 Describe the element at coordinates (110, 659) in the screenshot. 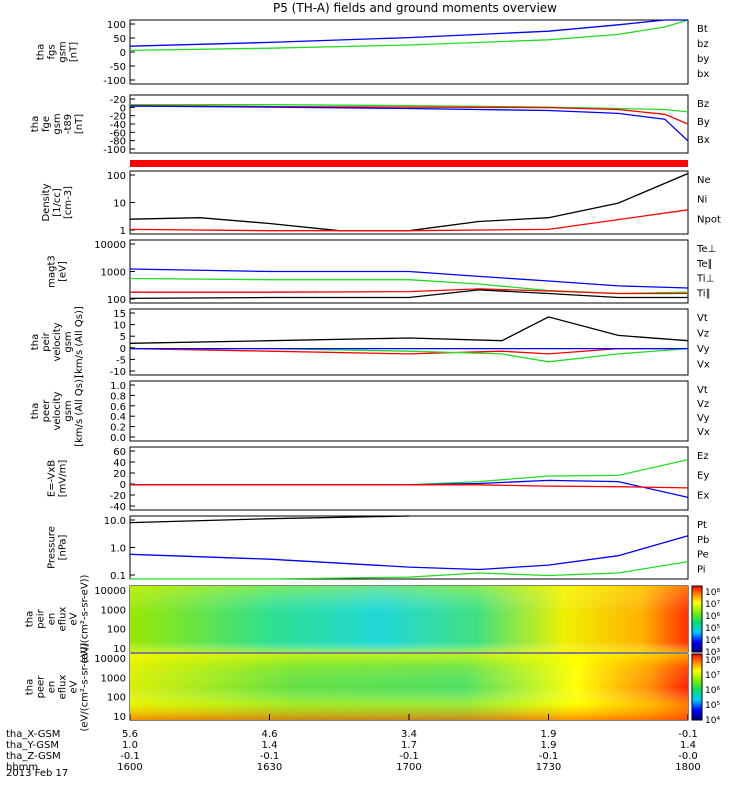

I see `y-tick-label: 10000` at that location.